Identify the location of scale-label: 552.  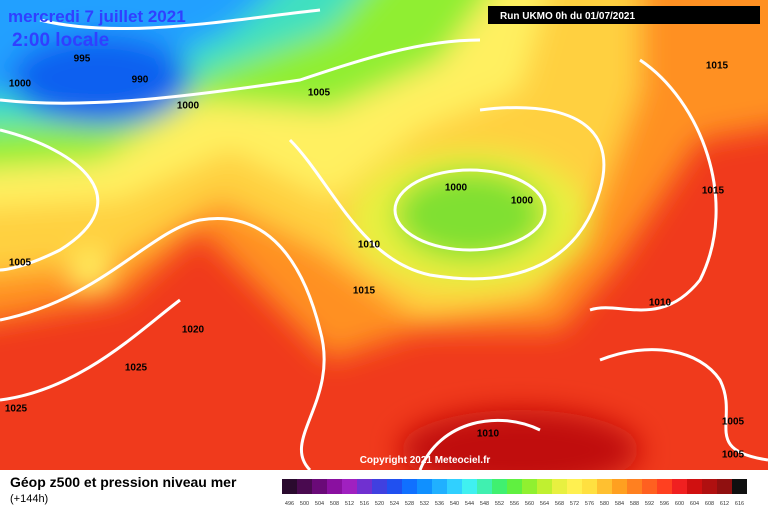
(499, 504).